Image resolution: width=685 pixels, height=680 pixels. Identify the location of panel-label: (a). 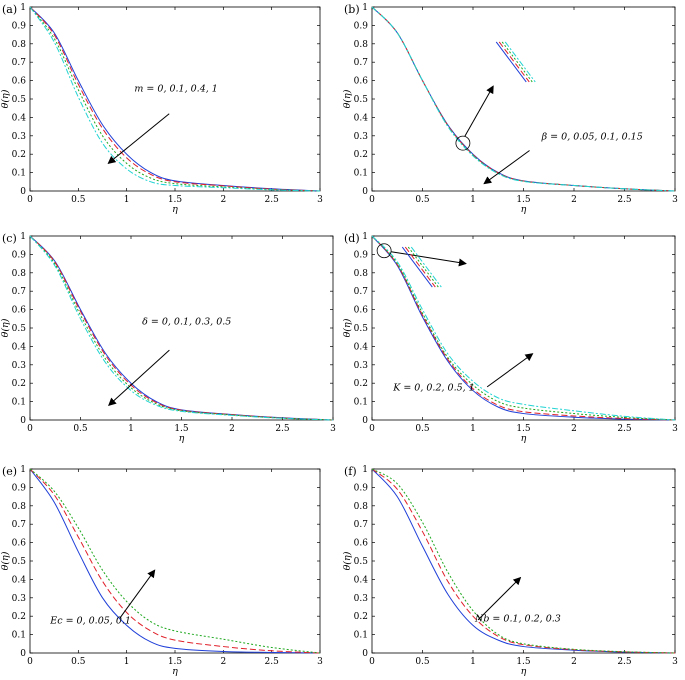
(9, 9).